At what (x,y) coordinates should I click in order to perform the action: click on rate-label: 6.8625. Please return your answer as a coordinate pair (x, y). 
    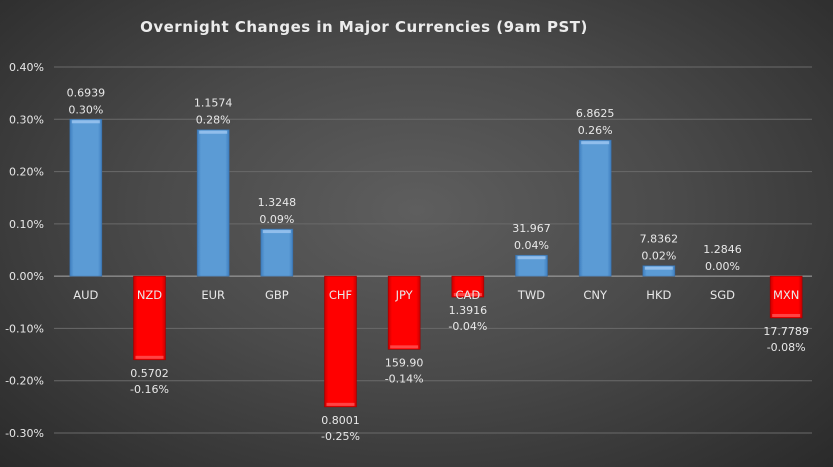
    Looking at the image, I should click on (595, 113).